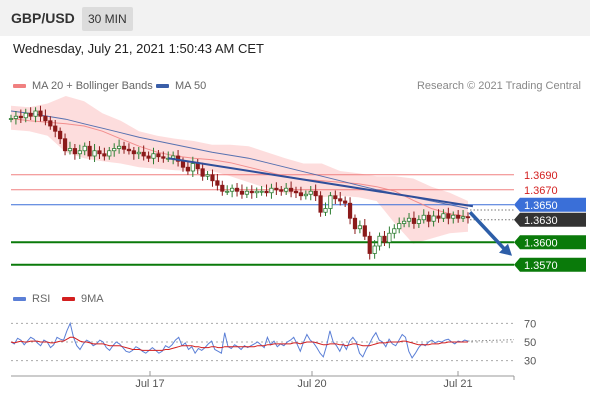 This screenshot has width=590, height=400. Describe the element at coordinates (311, 384) in the screenshot. I see `time-tick-label: Jul 20` at that location.